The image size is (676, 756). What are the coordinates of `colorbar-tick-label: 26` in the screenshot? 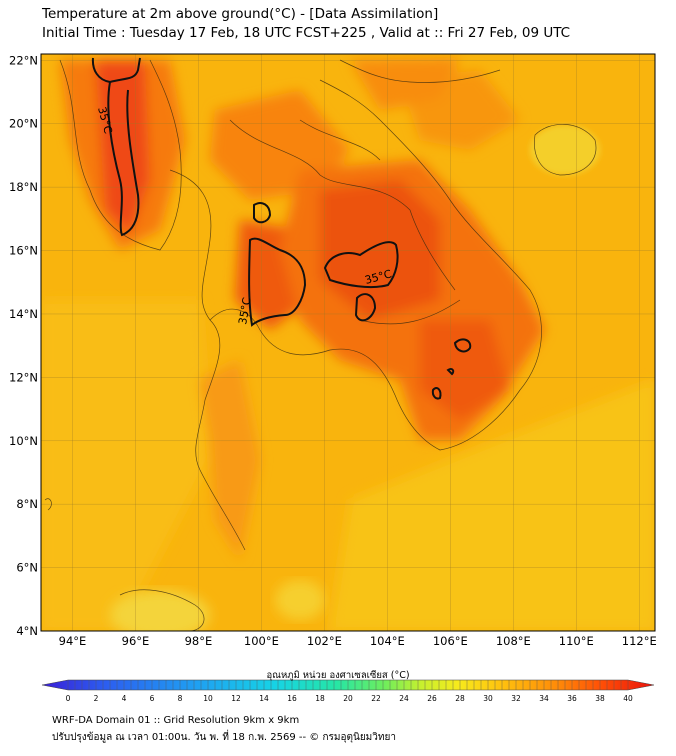 It's located at (432, 698).